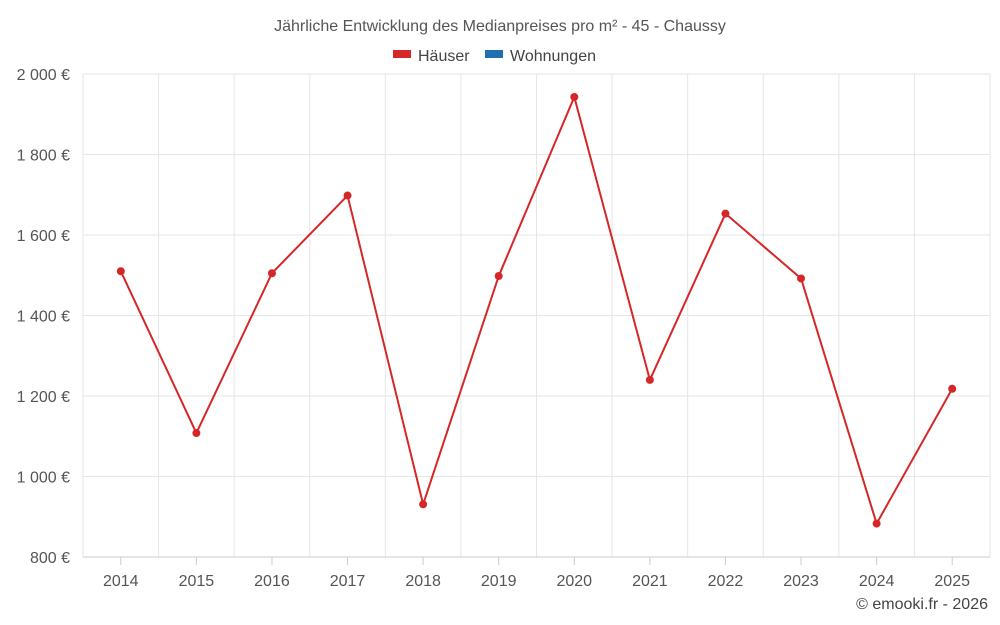  I want to click on x-tick-label: 2019, so click(499, 581).